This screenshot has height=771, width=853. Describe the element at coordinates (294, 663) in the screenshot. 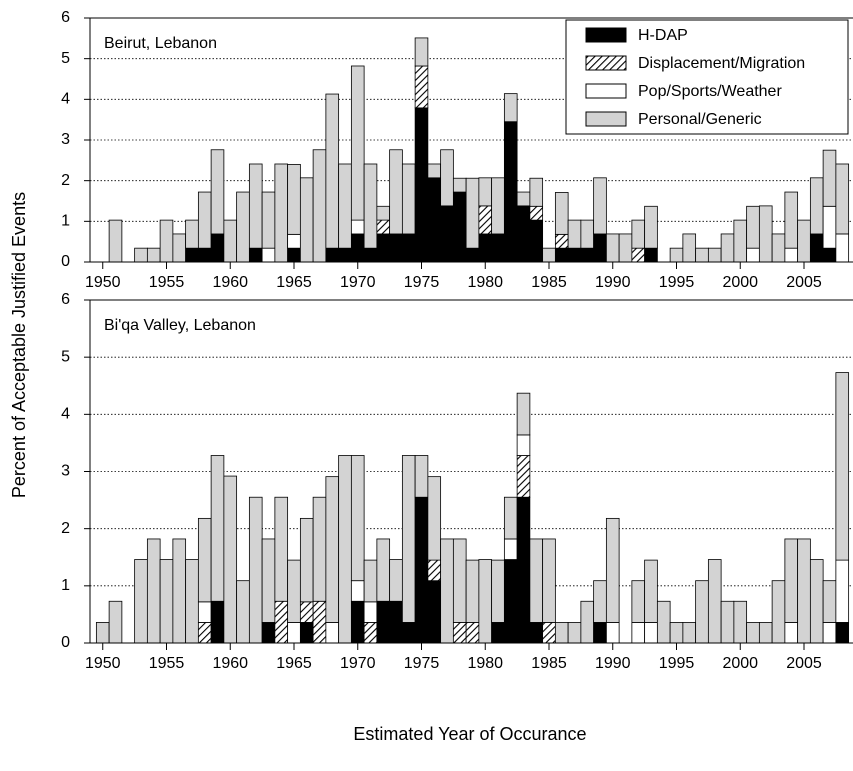

I see `x-tick-label: 1965` at that location.